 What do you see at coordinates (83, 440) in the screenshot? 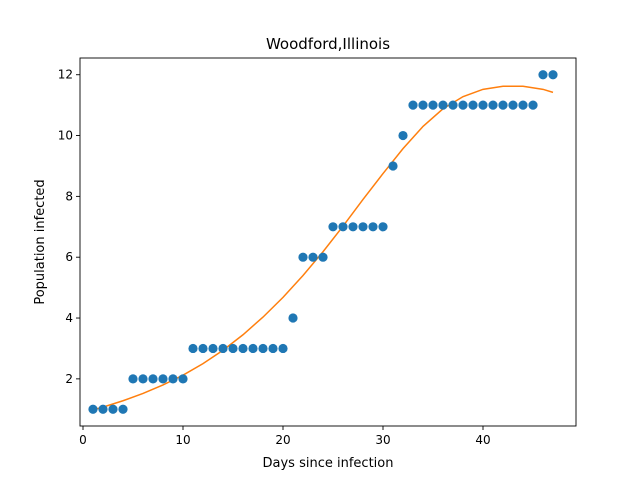
I see `x-tick-label: 0` at bounding box center [83, 440].